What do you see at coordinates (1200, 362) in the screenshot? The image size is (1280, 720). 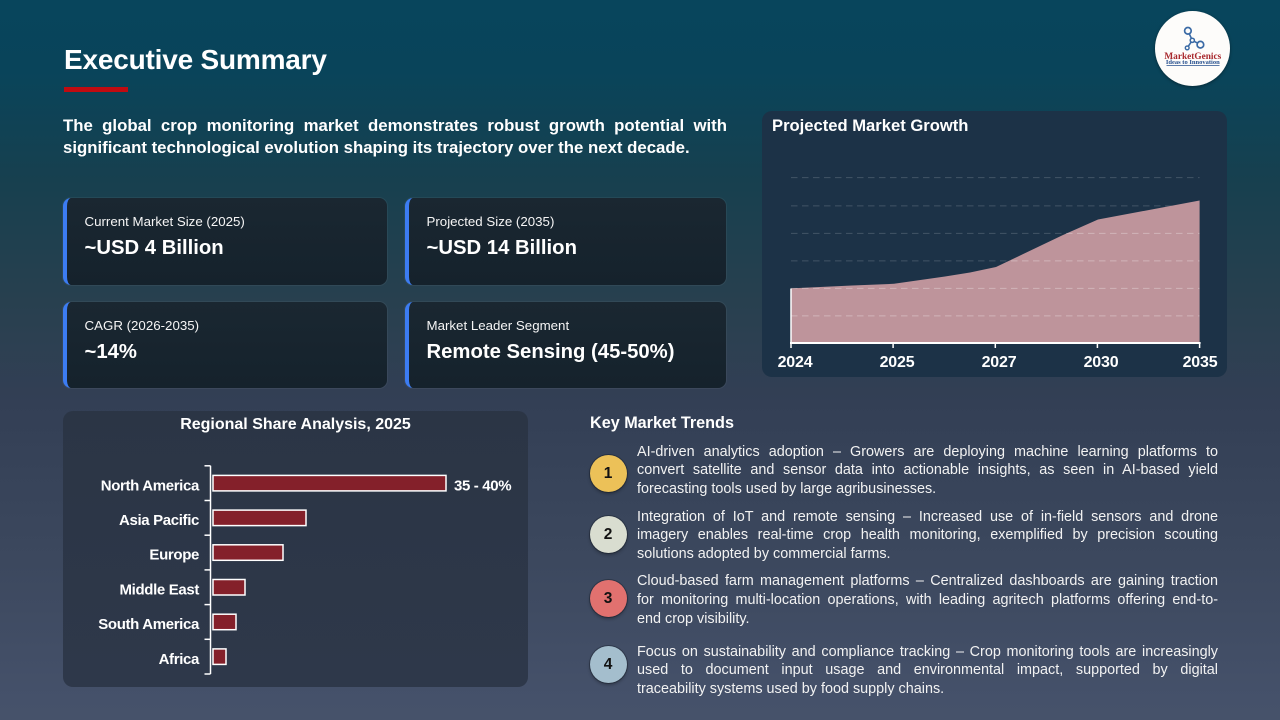 I see `svg-text: 2035` at bounding box center [1200, 362].